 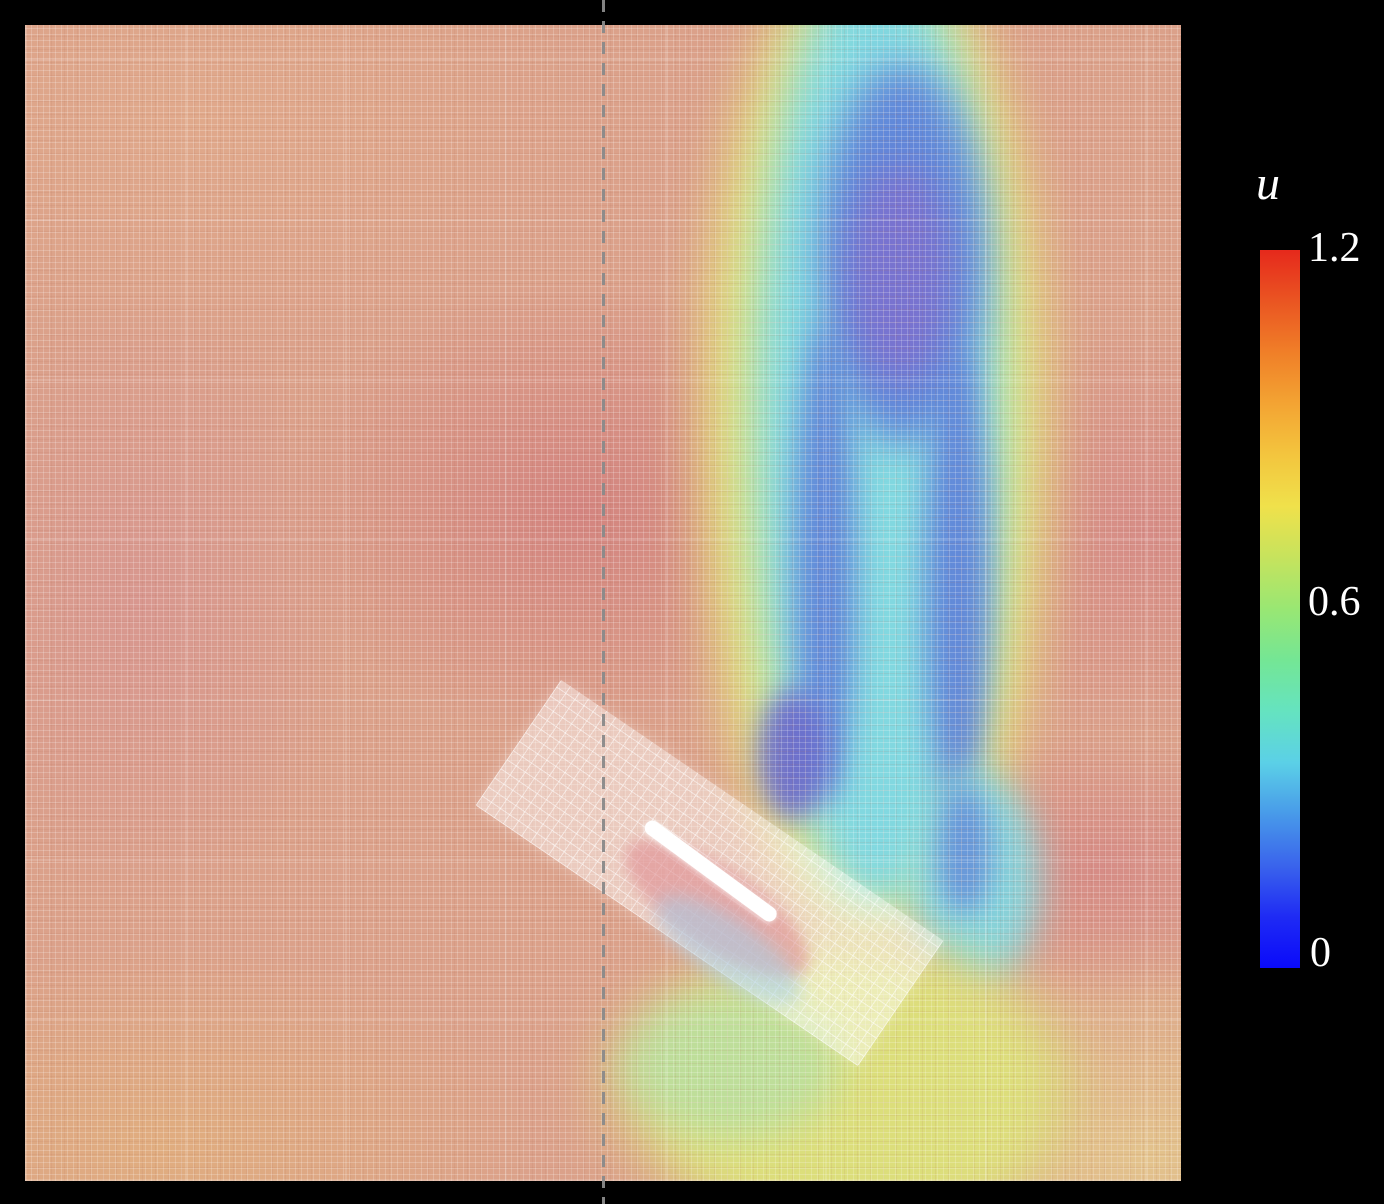 What do you see at coordinates (1280, 609) in the screenshot?
I see `colorbar-gradient` at bounding box center [1280, 609].